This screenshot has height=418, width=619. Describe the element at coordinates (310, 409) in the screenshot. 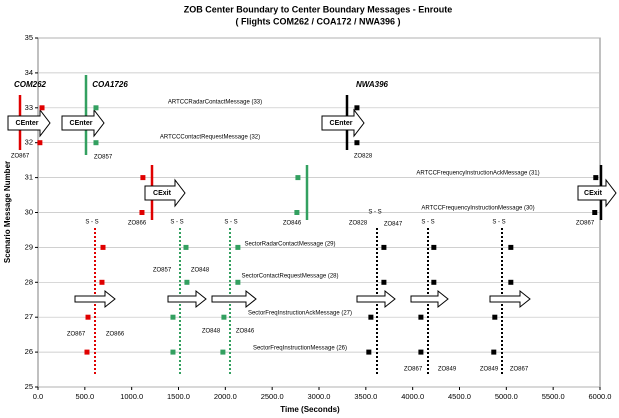

I see `x-axis-label: Time (Seconds)` at that location.